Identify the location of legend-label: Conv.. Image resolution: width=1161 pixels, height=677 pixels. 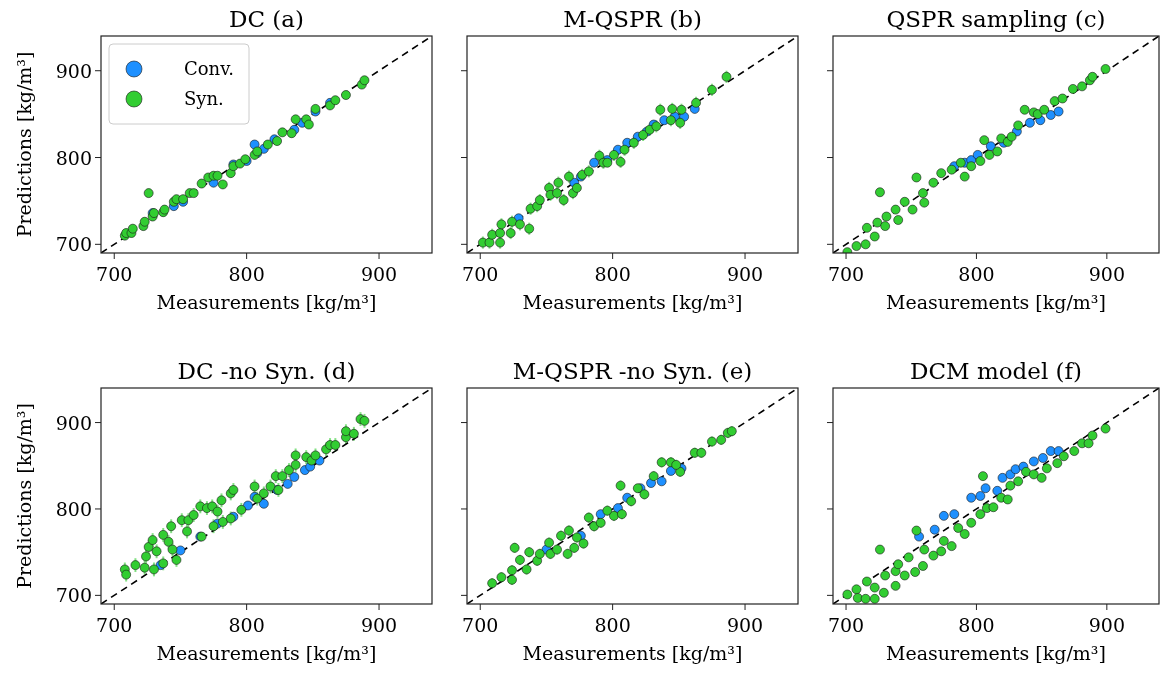
(209, 68).